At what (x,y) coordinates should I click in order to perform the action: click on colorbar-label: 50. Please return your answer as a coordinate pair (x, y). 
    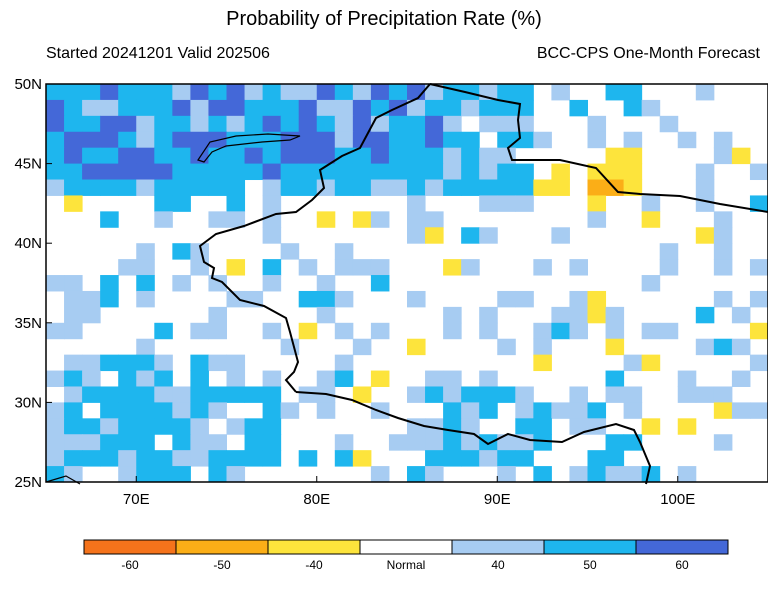
    Looking at the image, I should click on (590, 565).